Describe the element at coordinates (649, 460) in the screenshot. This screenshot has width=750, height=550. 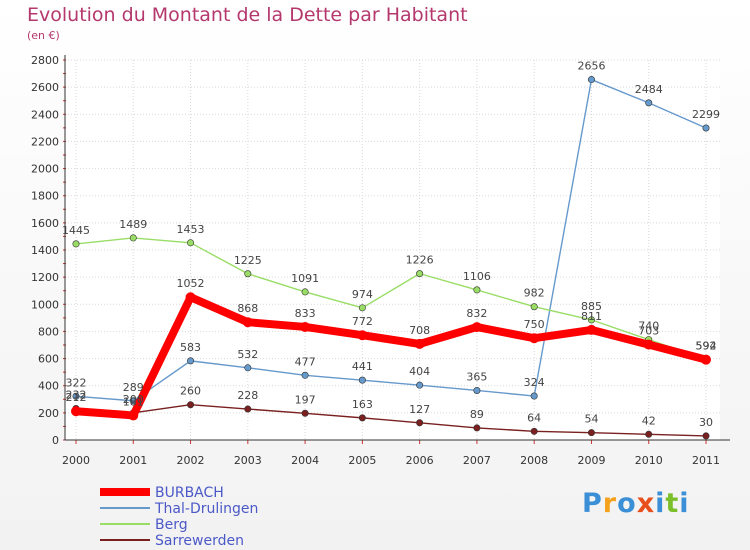
I see `x-tick-label: 2010` at that location.